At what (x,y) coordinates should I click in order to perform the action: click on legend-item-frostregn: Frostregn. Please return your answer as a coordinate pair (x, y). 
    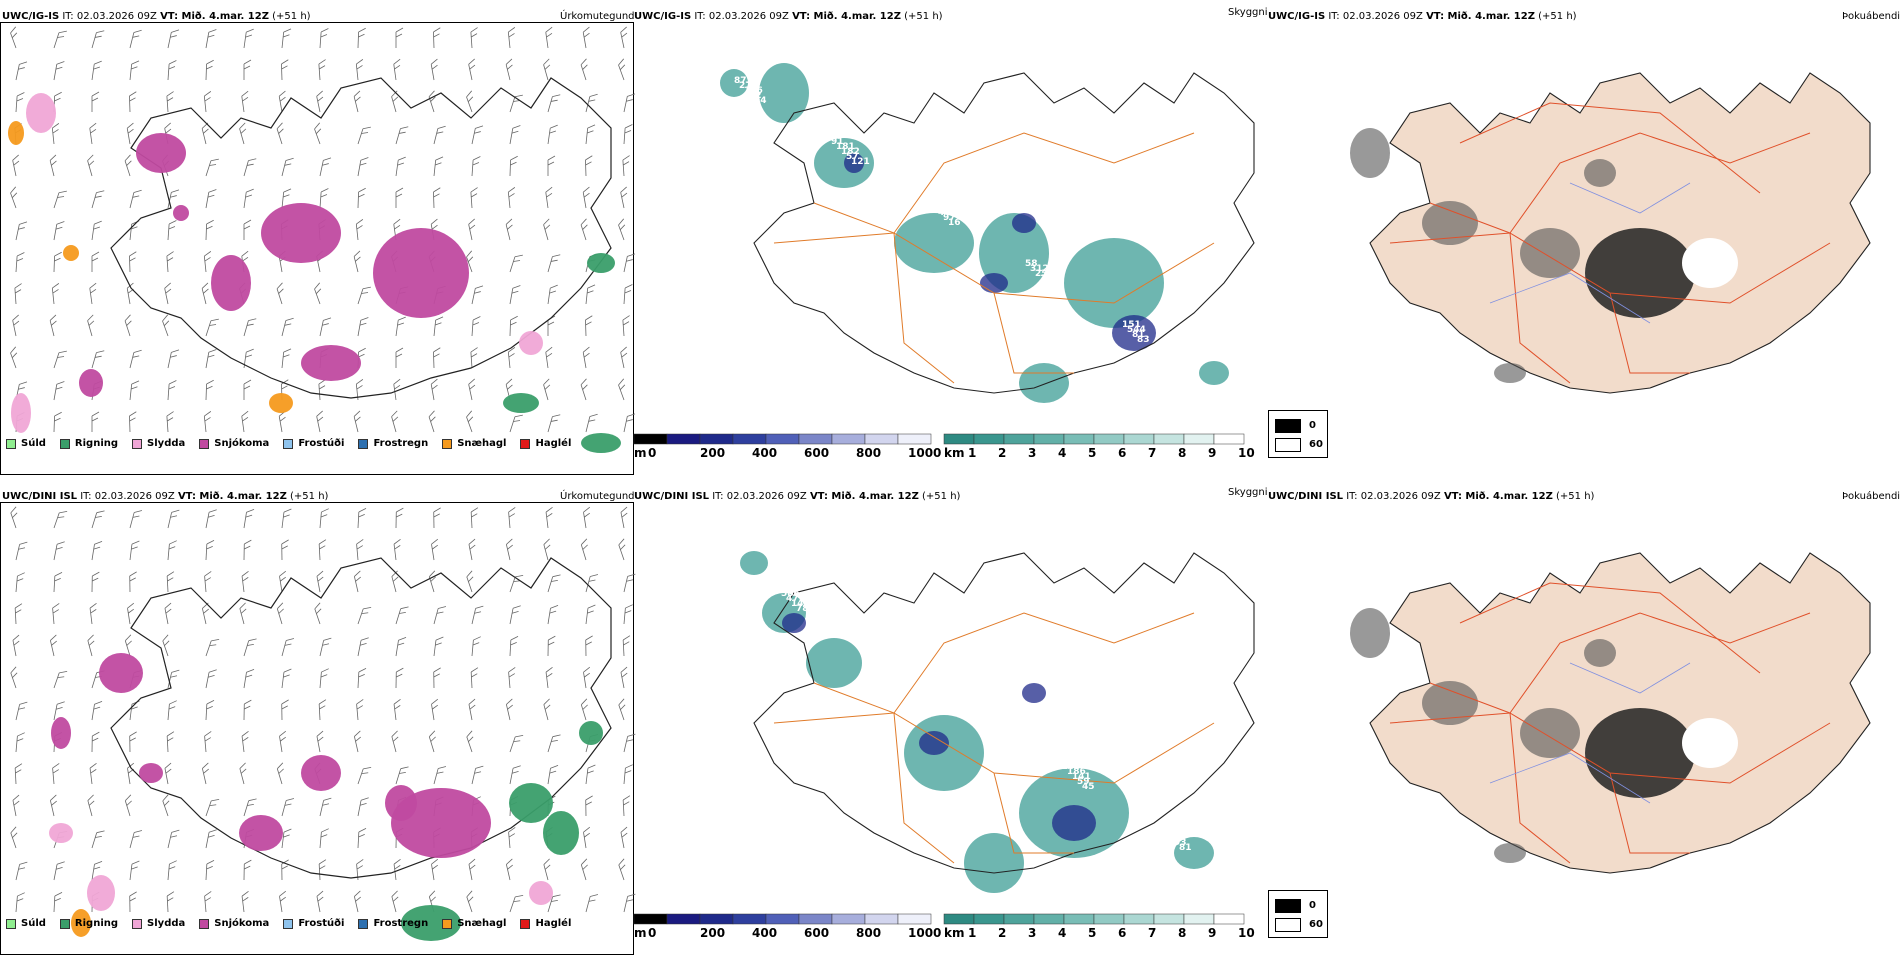
    Looking at the image, I should click on (393, 443).